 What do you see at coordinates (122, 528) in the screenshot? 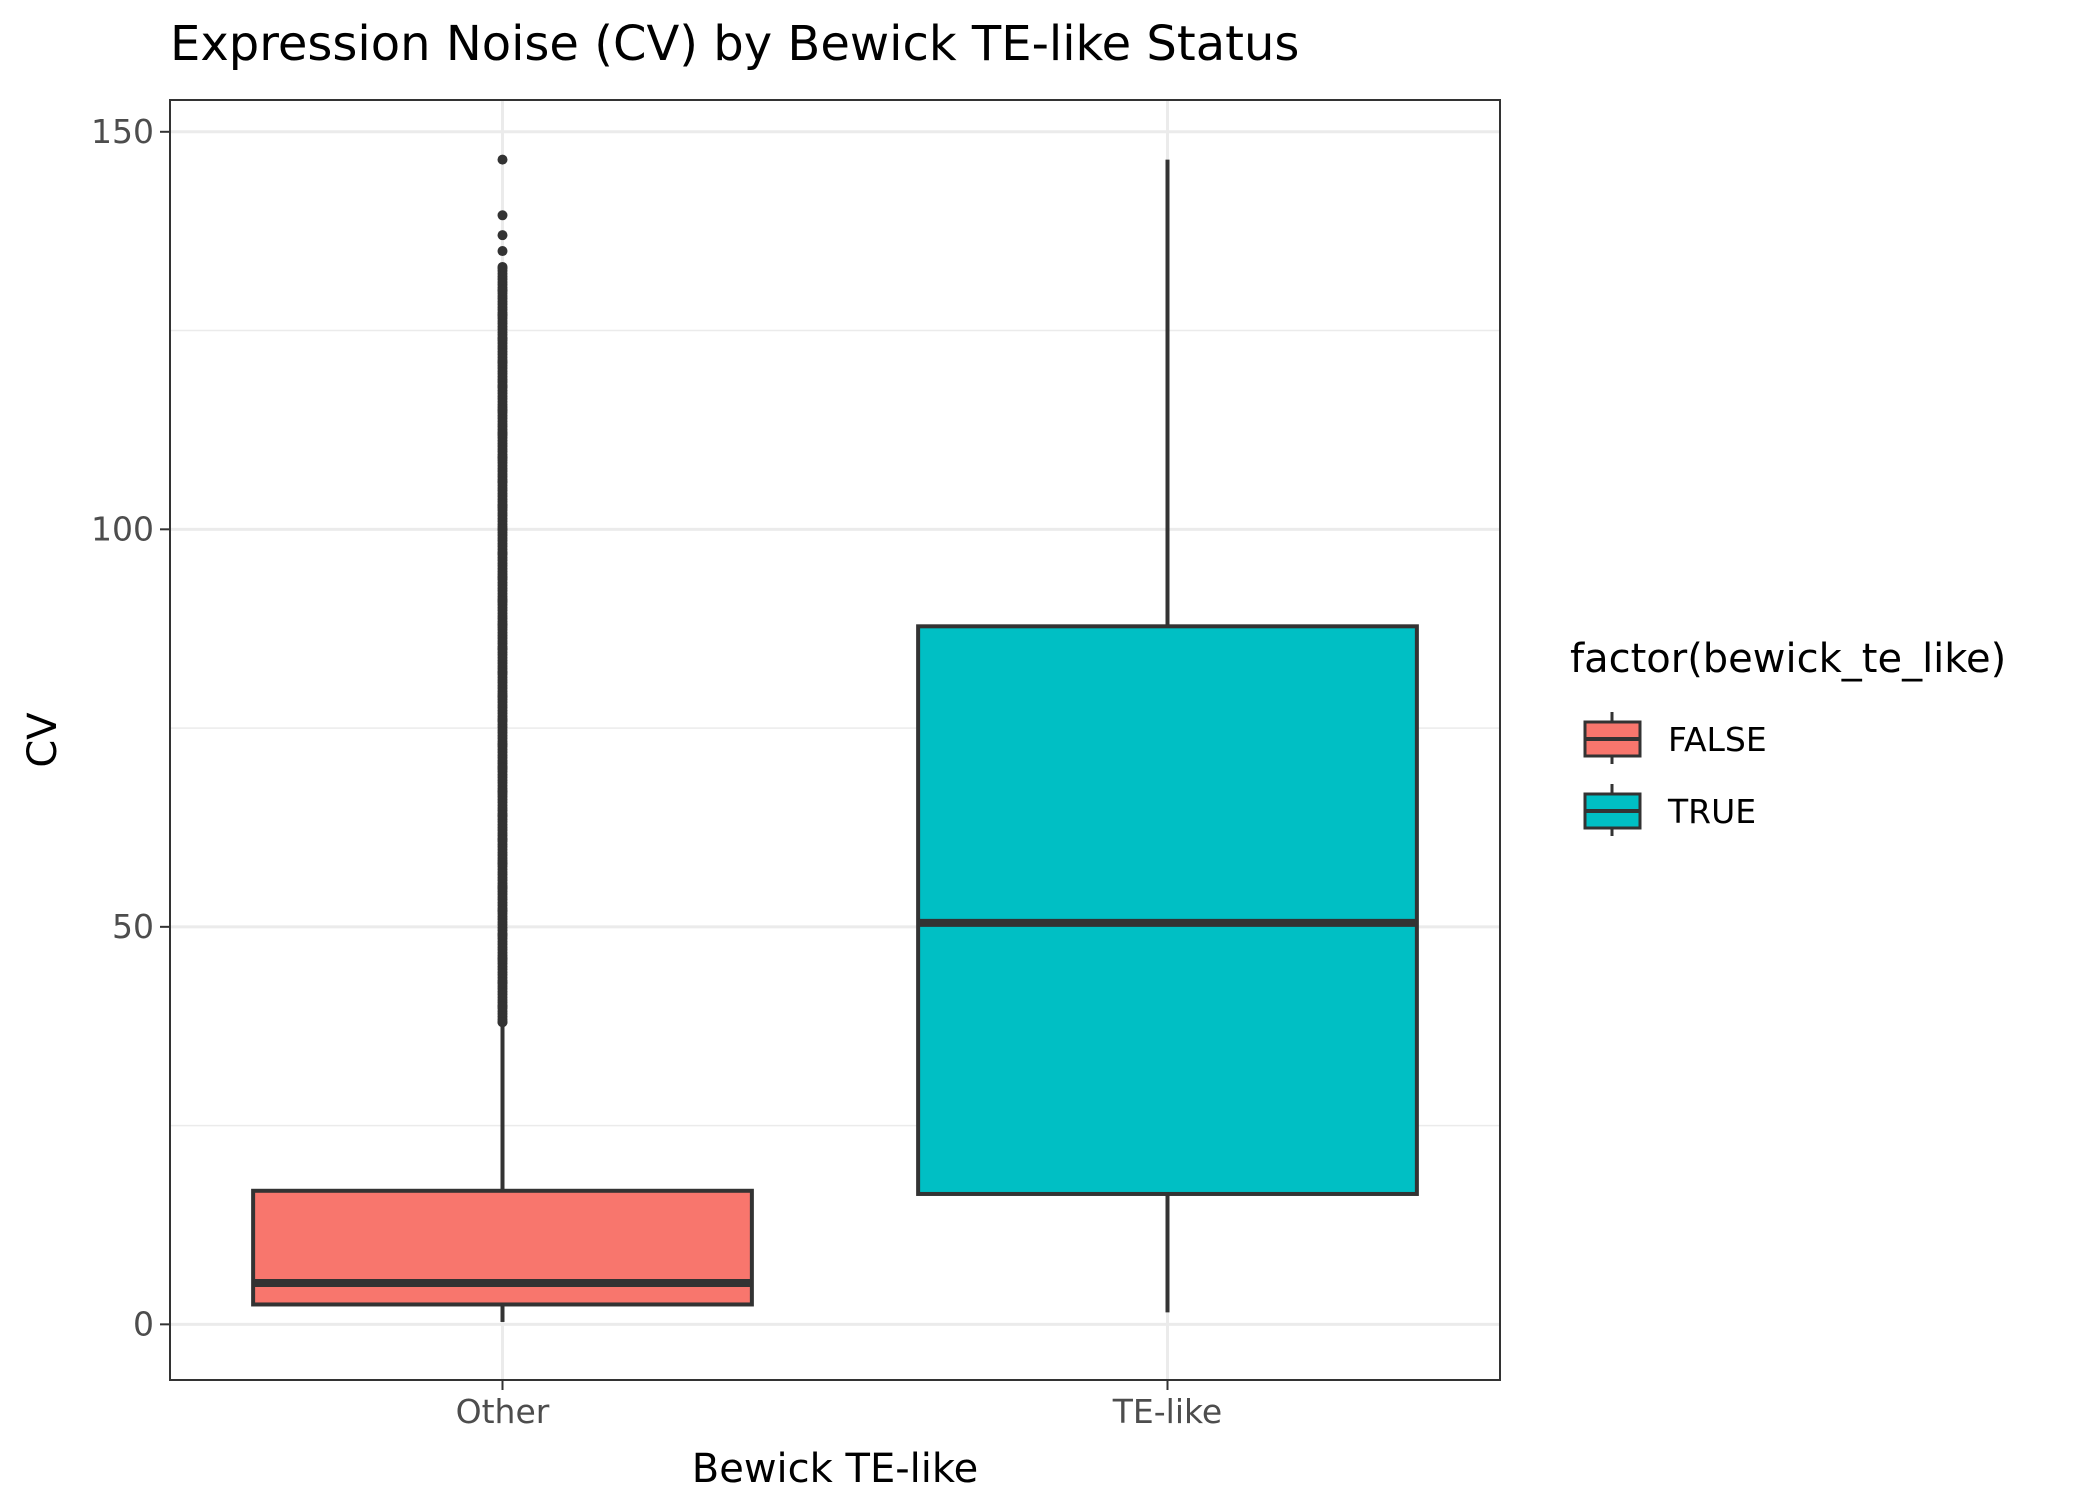
I see `y-tick-label: 100` at bounding box center [122, 528].